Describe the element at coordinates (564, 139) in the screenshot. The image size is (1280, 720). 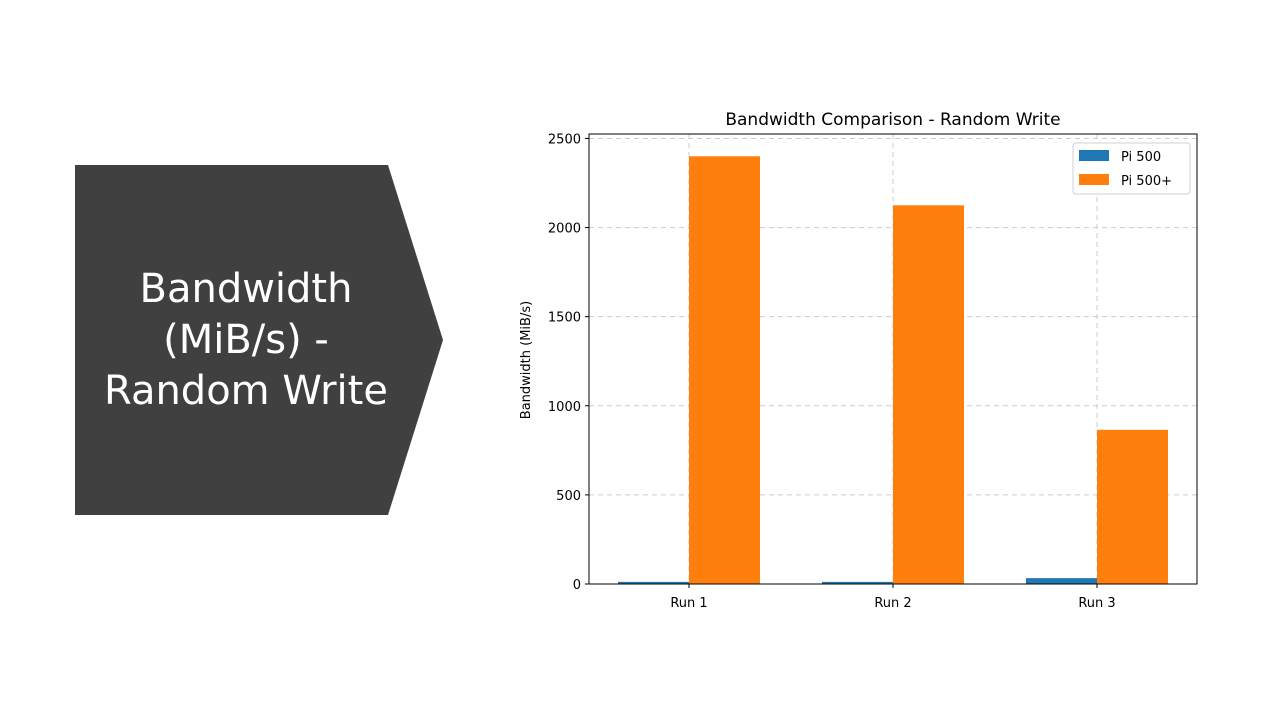
I see `y-tick-label: 2500` at that location.